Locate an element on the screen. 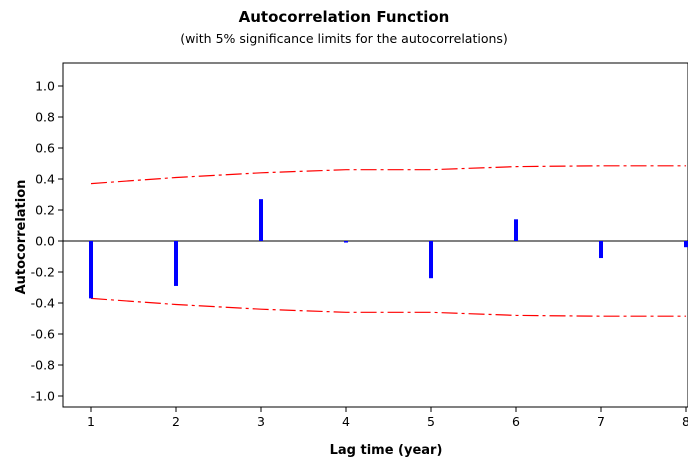 The height and width of the screenshot is (463, 688). x-tick-label: 4 is located at coordinates (346, 421).